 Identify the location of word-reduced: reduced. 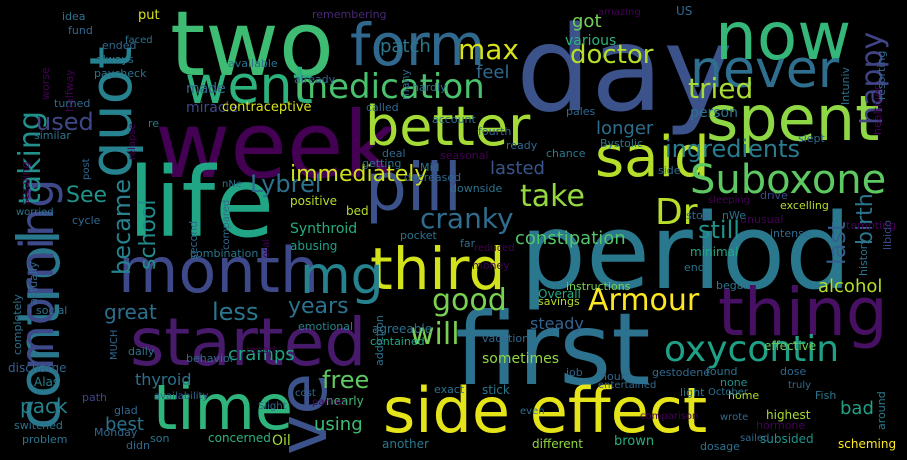
(494, 248).